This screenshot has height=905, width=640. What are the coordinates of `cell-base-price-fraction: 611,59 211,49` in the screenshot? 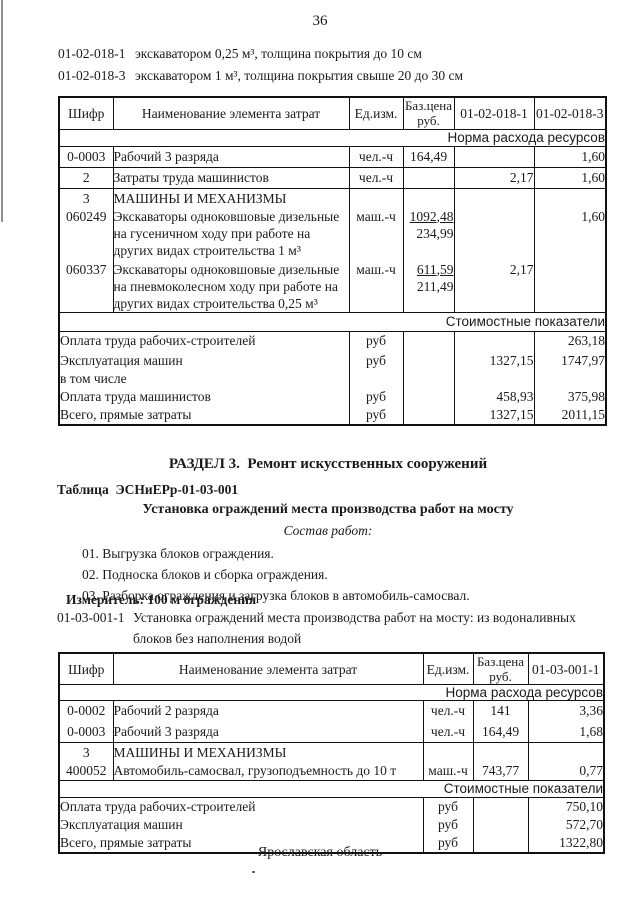 It's located at (428, 286).